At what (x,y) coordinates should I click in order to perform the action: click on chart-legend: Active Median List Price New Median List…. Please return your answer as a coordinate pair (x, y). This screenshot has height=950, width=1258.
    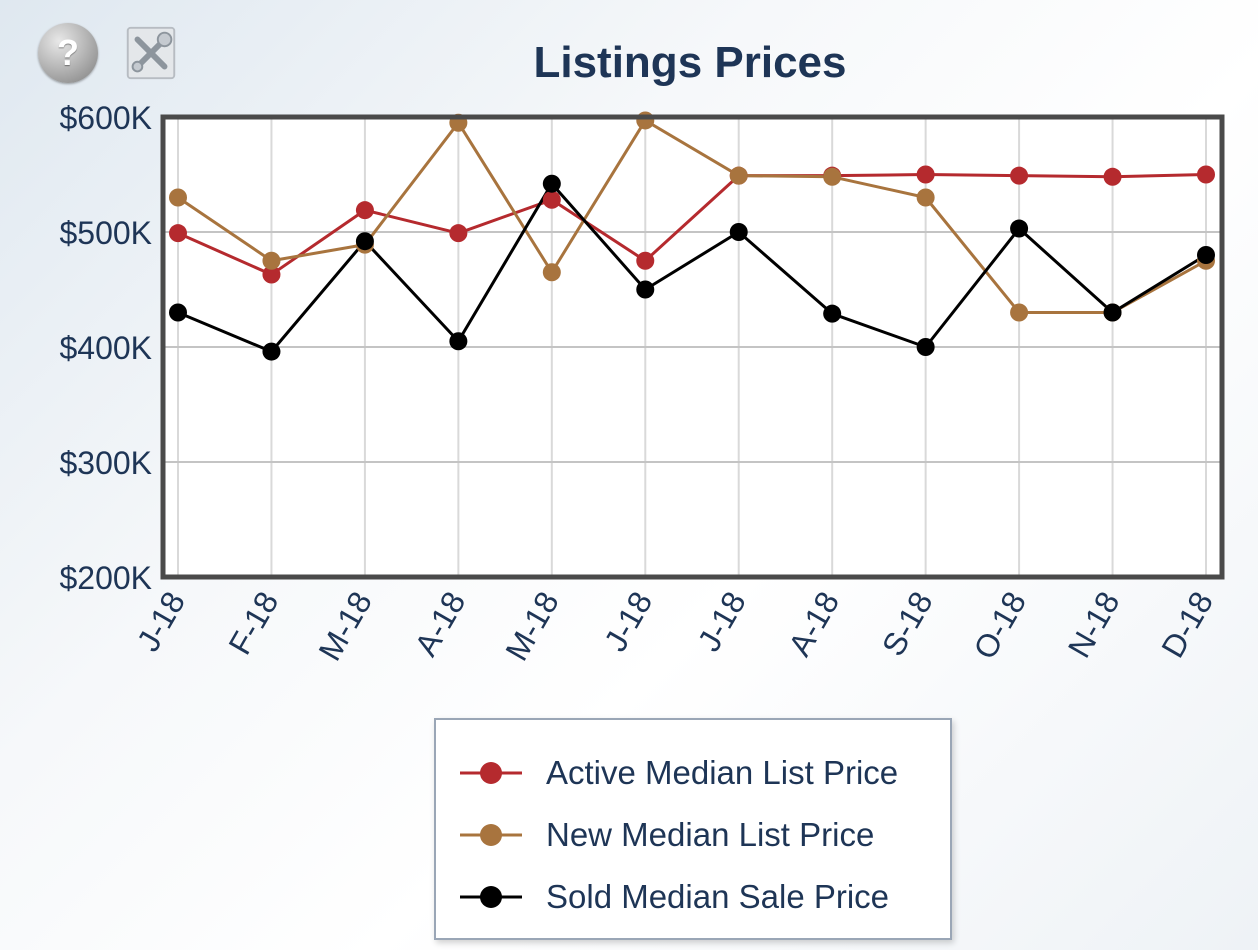
    Looking at the image, I should click on (693, 829).